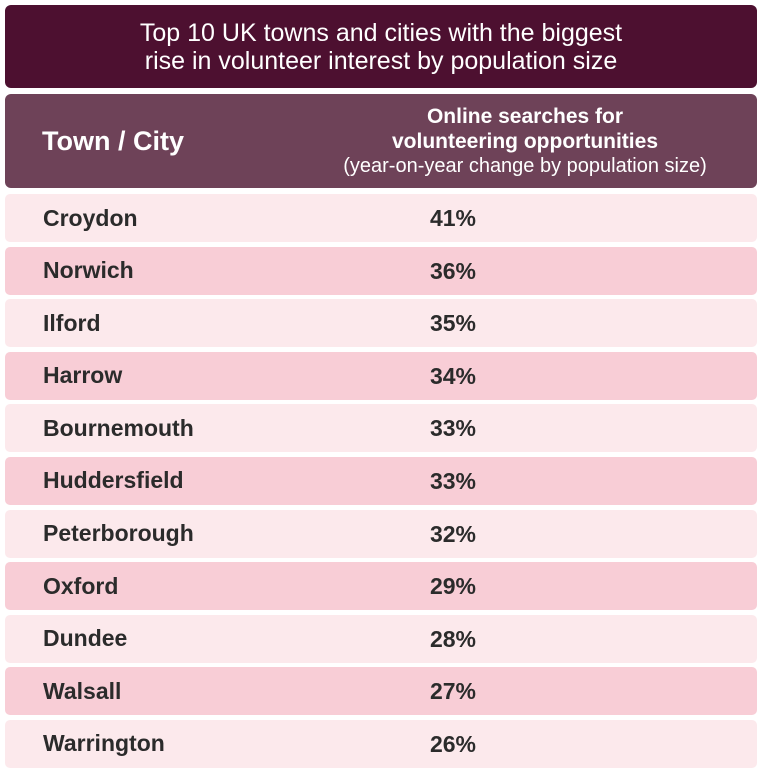 The image size is (765, 780). What do you see at coordinates (113, 480) in the screenshot?
I see `cell-city: Huddersfield` at bounding box center [113, 480].